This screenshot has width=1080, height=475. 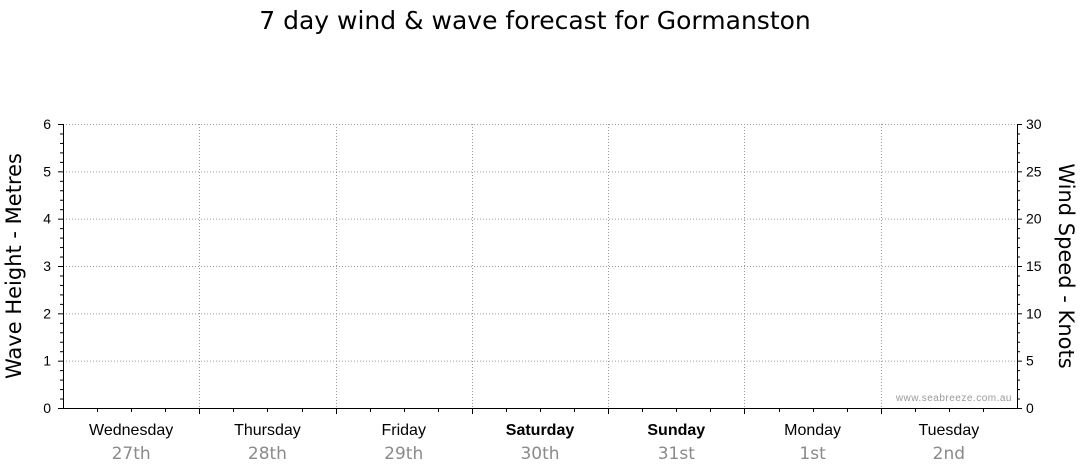 I want to click on left-axis-title: Wave Height - Metres, so click(x=14, y=266).